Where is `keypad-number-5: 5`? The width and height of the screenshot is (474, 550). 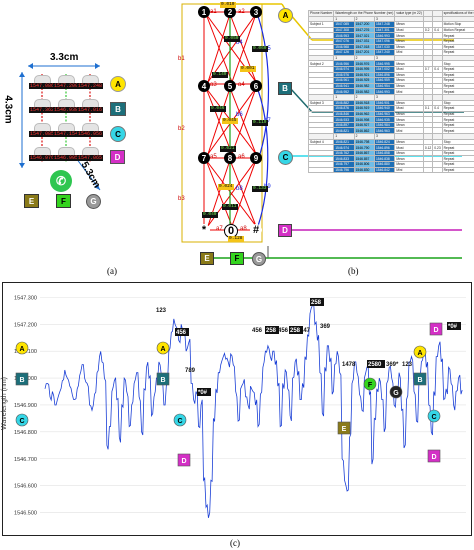
keypad-number-5: 5 is located at coordinates (230, 86).